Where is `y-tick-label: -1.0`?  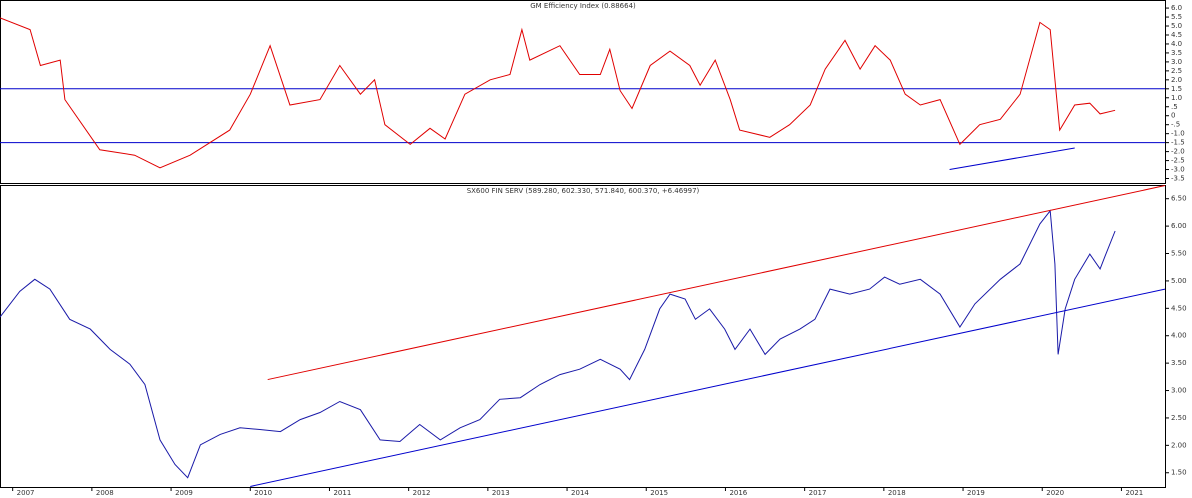 y-tick-label: -1.0 is located at coordinates (1178, 134).